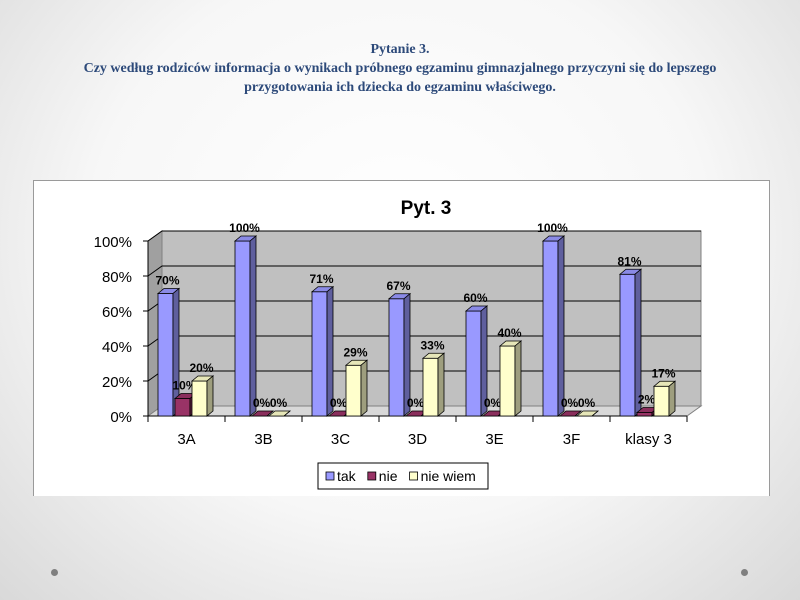 The width and height of the screenshot is (800, 600). I want to click on legend-label: nie, so click(388, 476).